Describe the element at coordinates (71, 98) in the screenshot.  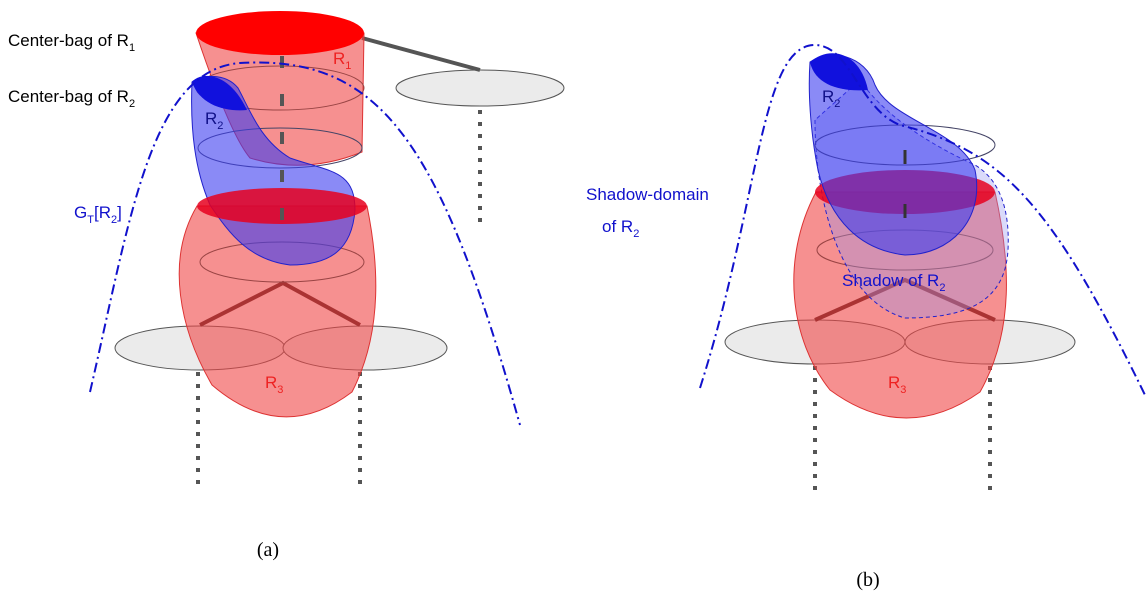
I see `label: Center-bag of R2` at that location.